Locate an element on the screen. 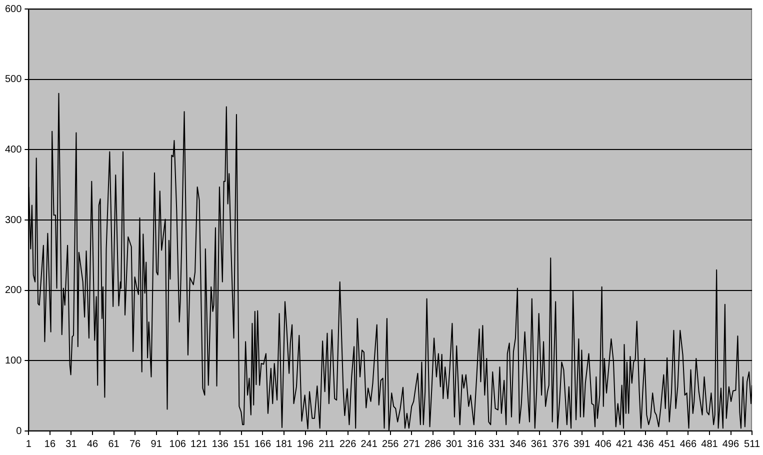 The image size is (763, 455). x-tick-label: 241 is located at coordinates (369, 444).